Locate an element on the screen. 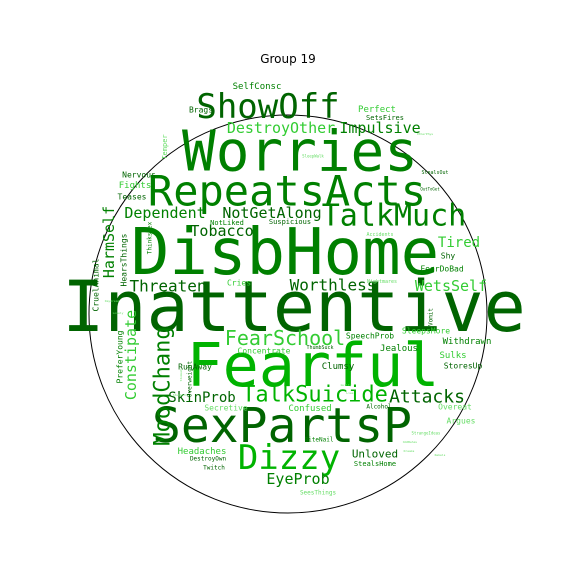 The width and height of the screenshot is (576, 576). word-overeat: Overeat is located at coordinates (455, 407).